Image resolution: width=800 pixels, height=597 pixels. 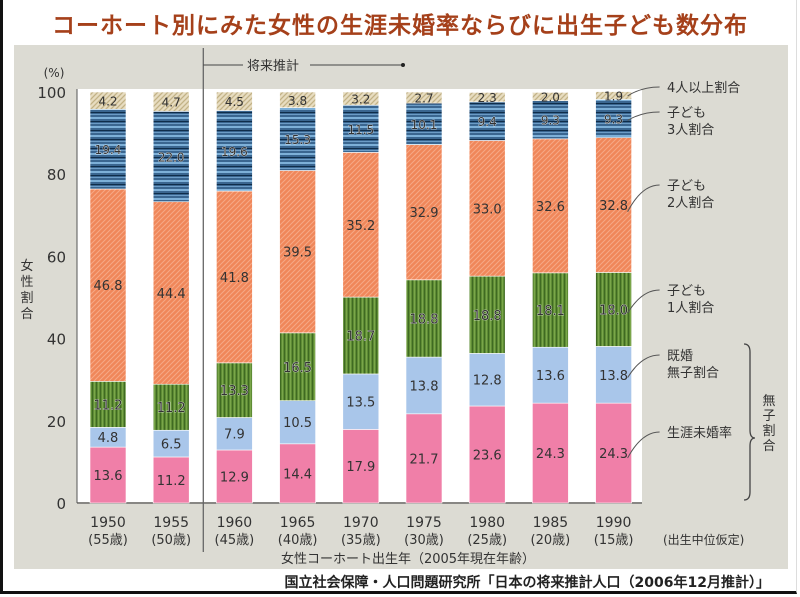 I want to click on data-label: 2.0, so click(x=550, y=98).